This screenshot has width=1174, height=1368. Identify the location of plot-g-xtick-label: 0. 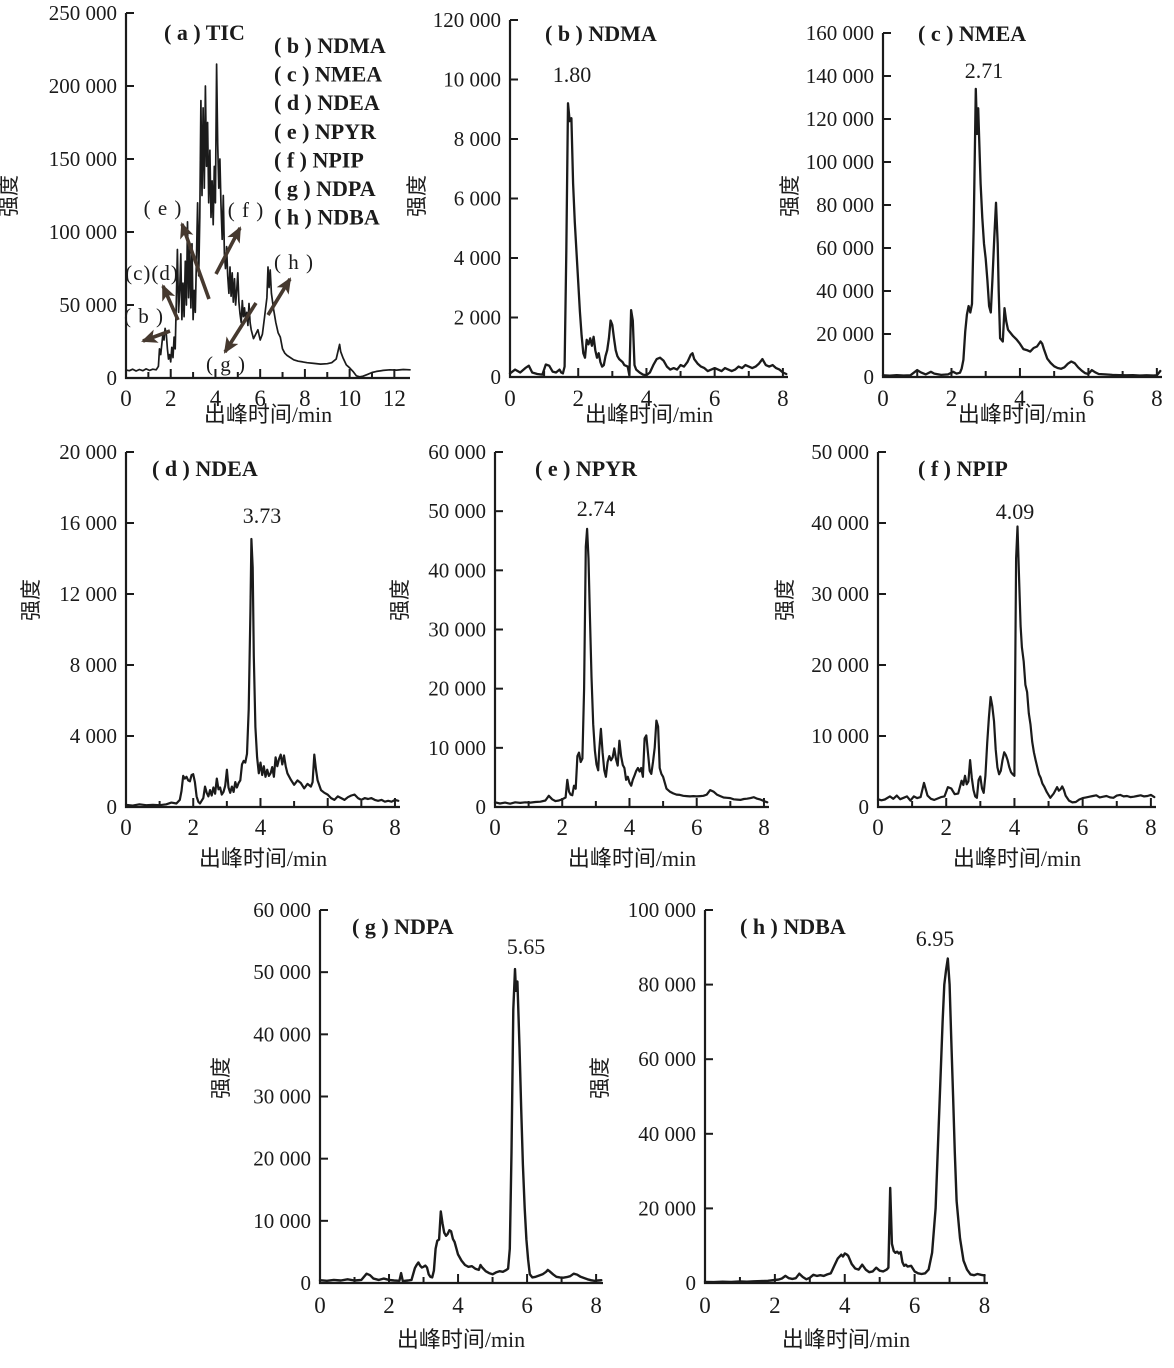
(320, 1305).